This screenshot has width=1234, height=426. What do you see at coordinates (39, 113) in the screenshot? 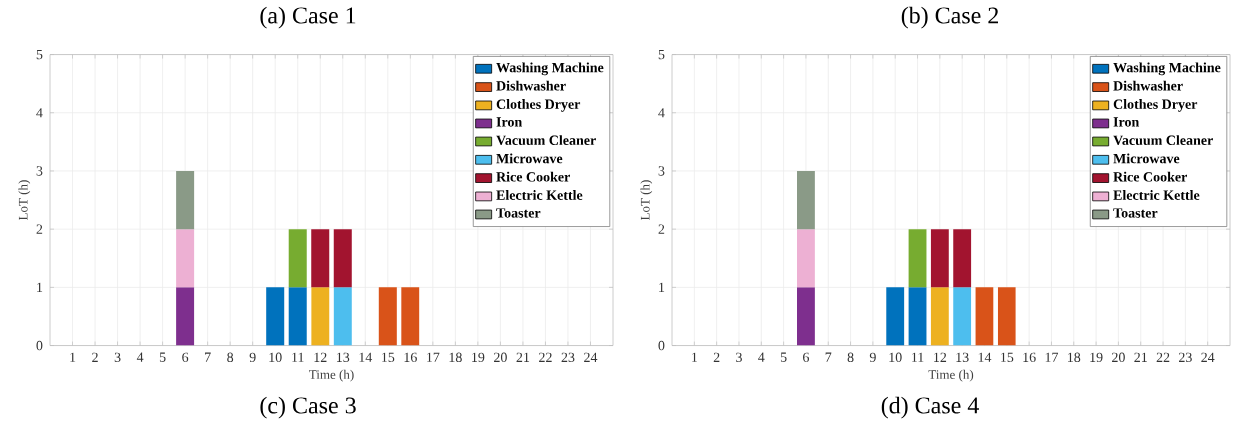
I see `y-tick-label: 4` at bounding box center [39, 113].